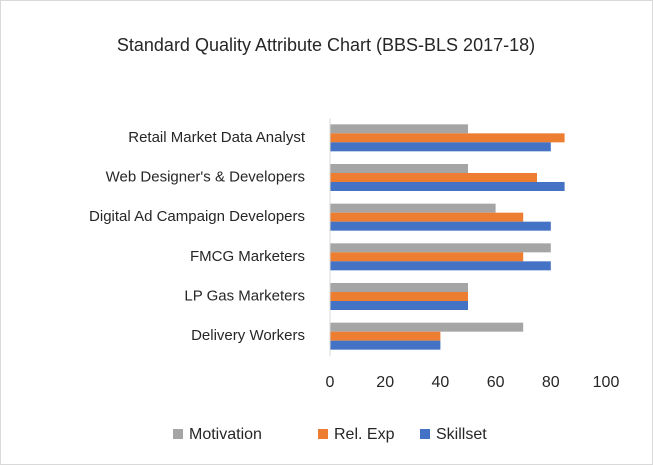 Image resolution: width=653 pixels, height=465 pixels. I want to click on y-tick-label: Digital Ad Campaign Developers, so click(197, 216).